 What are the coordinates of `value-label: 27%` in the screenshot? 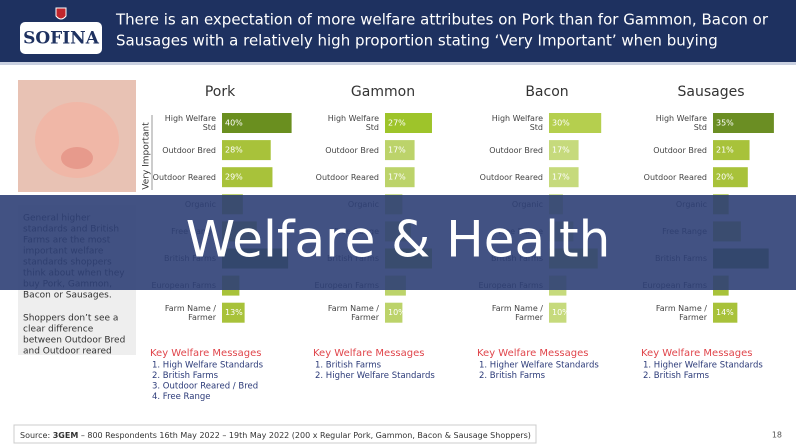 It's located at (397, 123).